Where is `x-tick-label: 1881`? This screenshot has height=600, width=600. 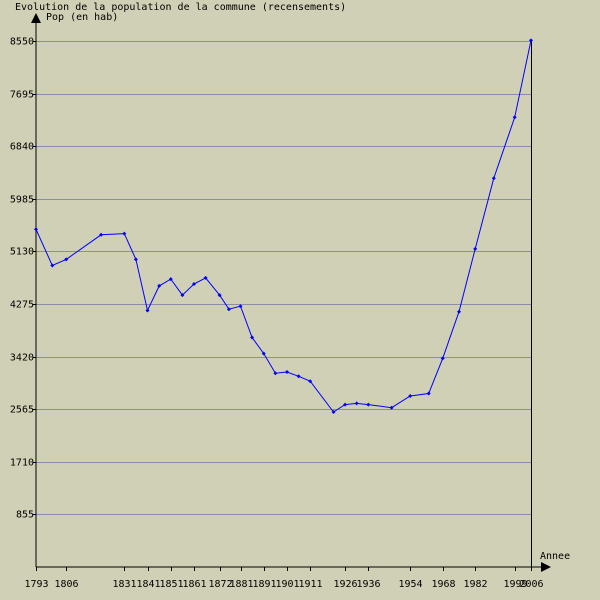
x-tick-label: 1881 is located at coordinates (241, 584).